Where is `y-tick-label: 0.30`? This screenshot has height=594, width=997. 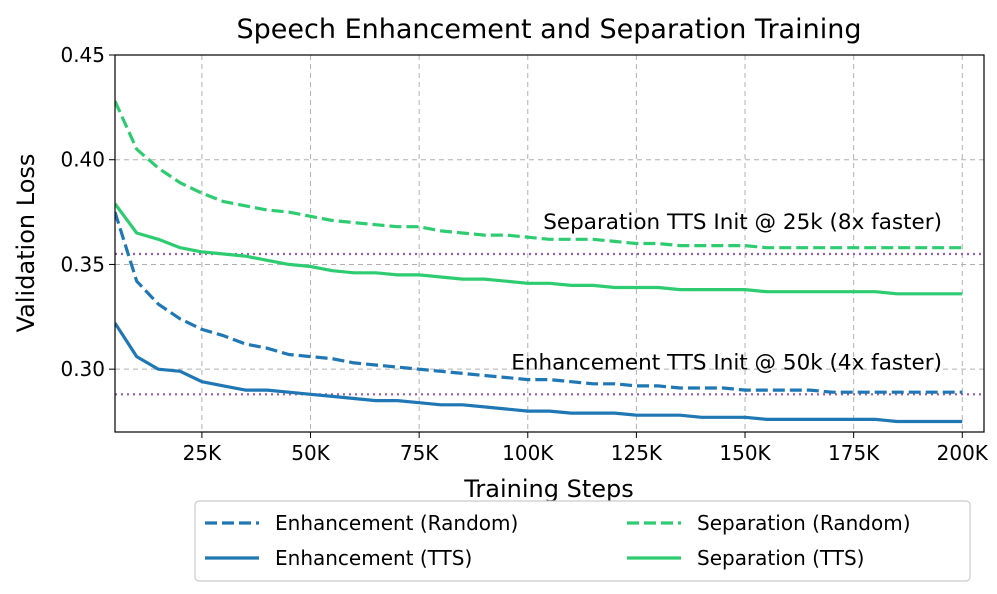
y-tick-label: 0.30 is located at coordinates (82, 369).